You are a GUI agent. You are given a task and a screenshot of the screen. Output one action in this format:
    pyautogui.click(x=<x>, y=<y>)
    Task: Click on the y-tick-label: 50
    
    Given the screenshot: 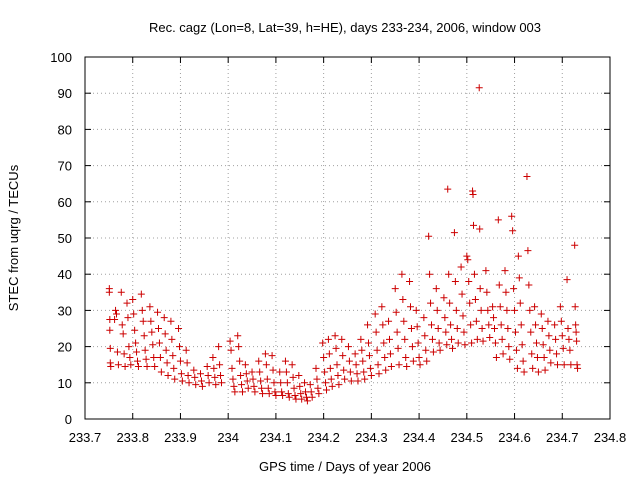 What is the action you would take?
    pyautogui.click(x=65, y=238)
    